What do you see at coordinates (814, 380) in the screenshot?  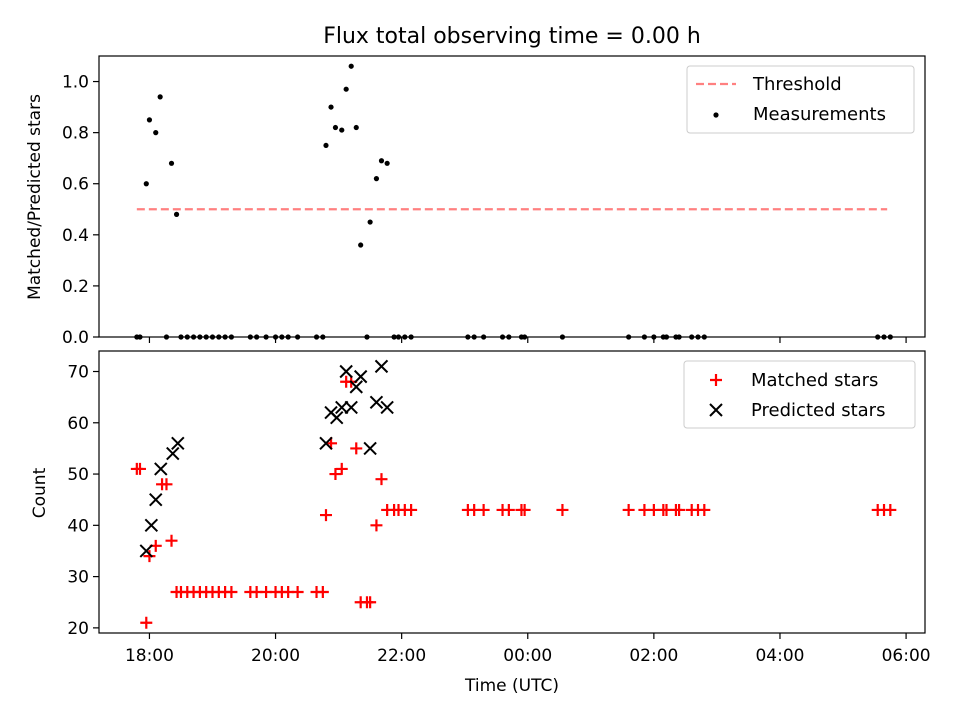 I see `count-legend-matched-label: Matched stars` at bounding box center [814, 380].